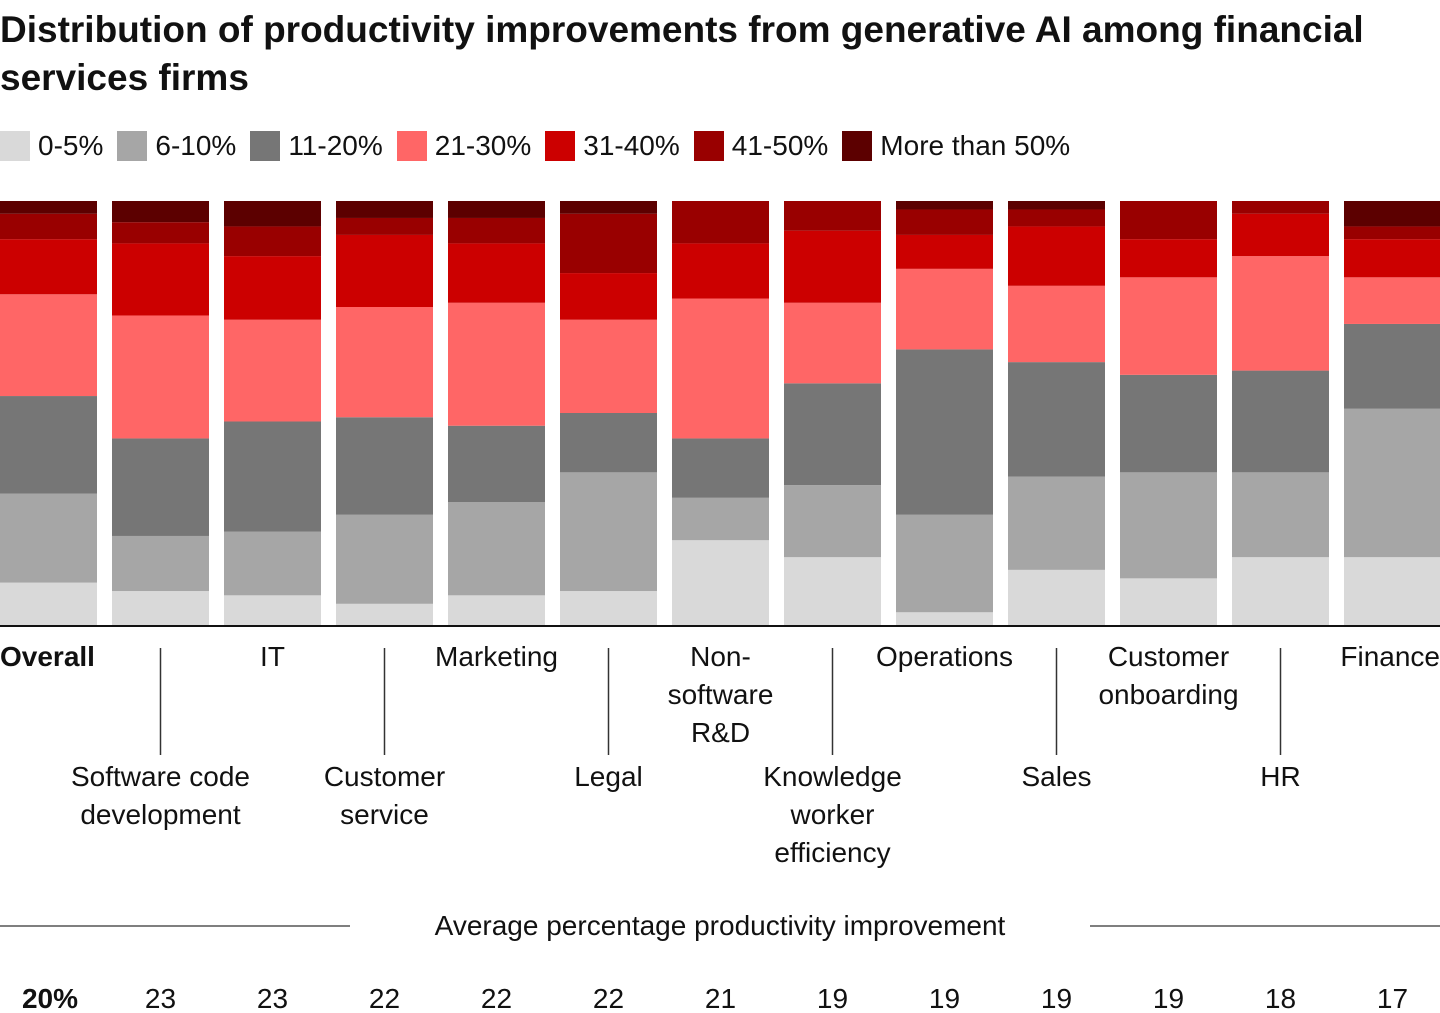 The height and width of the screenshot is (1013, 1440). I want to click on legend-item: 6-10%, so click(176, 146).